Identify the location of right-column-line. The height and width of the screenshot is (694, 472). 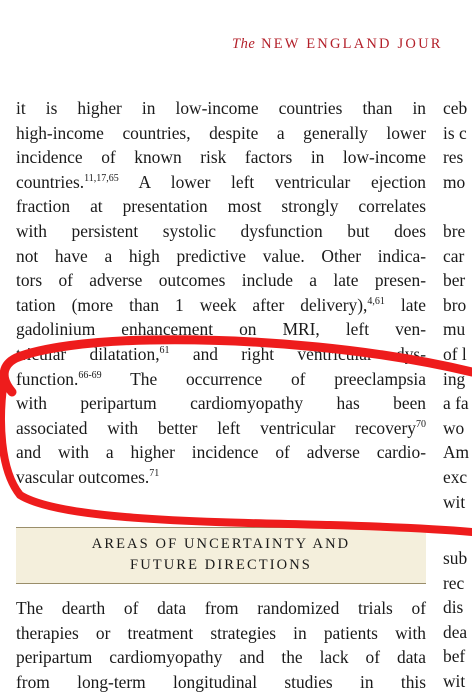
(457, 206).